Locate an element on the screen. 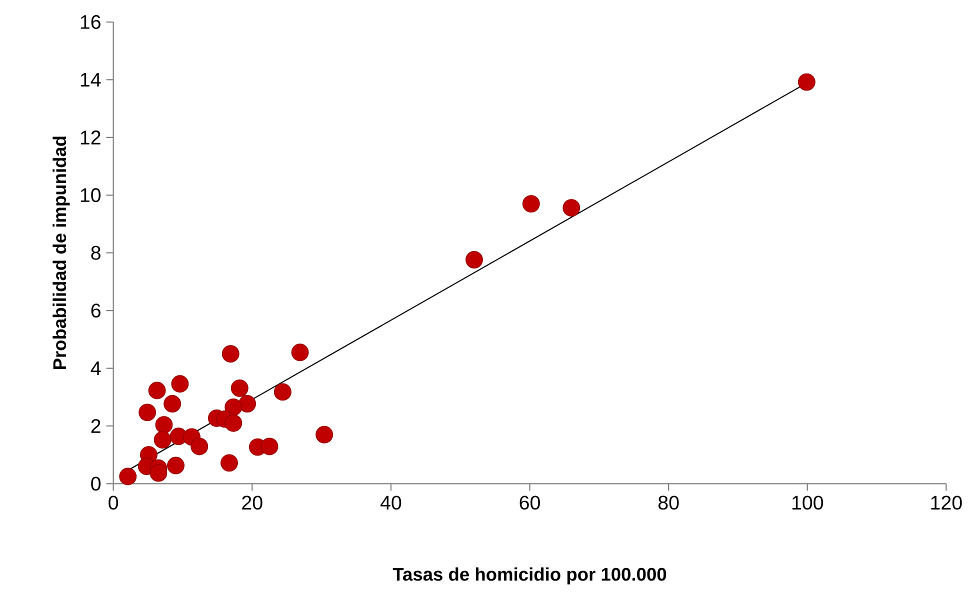 The width and height of the screenshot is (969, 593). y-axis-title: Probabilidad de impunidad is located at coordinates (61, 253).